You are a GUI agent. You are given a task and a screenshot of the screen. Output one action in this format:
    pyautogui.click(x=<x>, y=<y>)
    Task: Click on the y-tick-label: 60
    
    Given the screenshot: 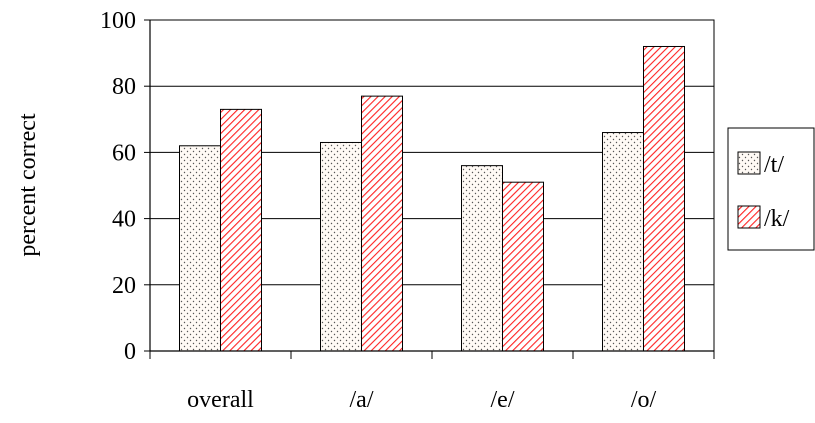 What is the action you would take?
    pyautogui.click(x=124, y=153)
    